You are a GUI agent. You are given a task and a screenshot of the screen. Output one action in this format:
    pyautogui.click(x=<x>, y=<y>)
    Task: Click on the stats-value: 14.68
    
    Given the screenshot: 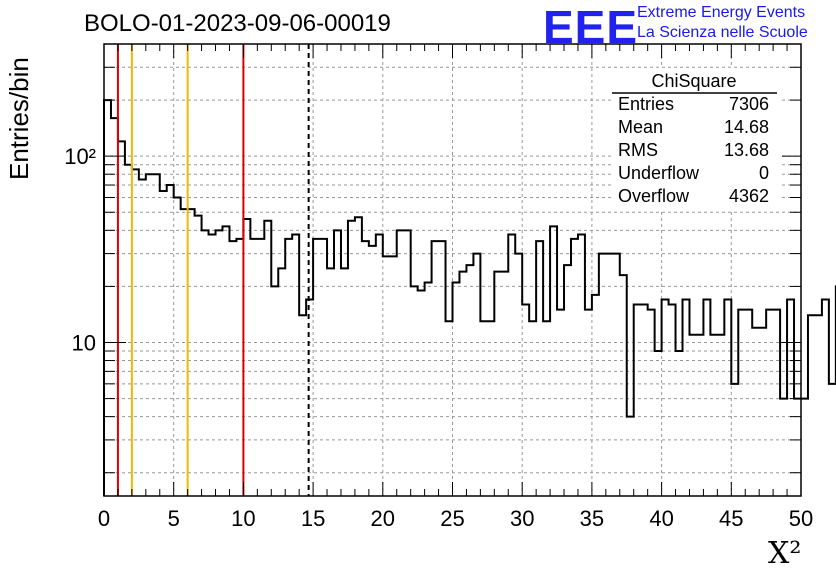 What is the action you would take?
    pyautogui.click(x=746, y=127)
    